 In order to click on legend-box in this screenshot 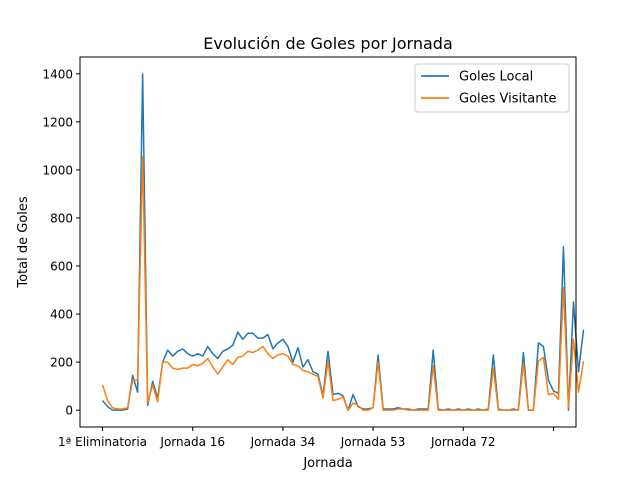, I will do `click(492, 88)`.